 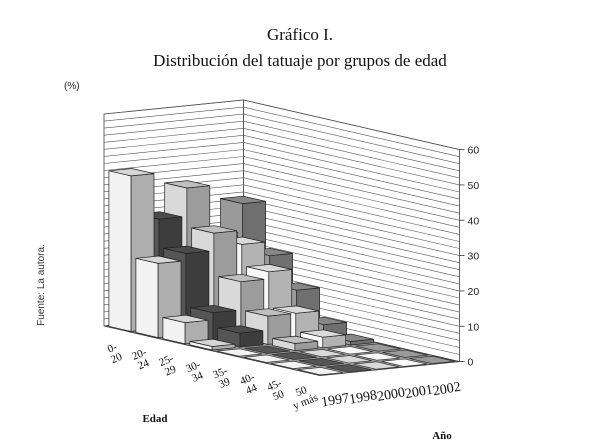 I want to click on bar-side-face, so click(x=251, y=339).